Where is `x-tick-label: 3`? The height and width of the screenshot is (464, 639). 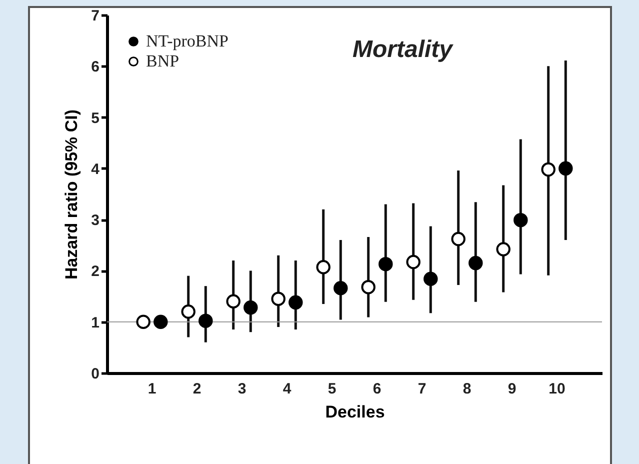 x-tick-label: 3 is located at coordinates (242, 389).